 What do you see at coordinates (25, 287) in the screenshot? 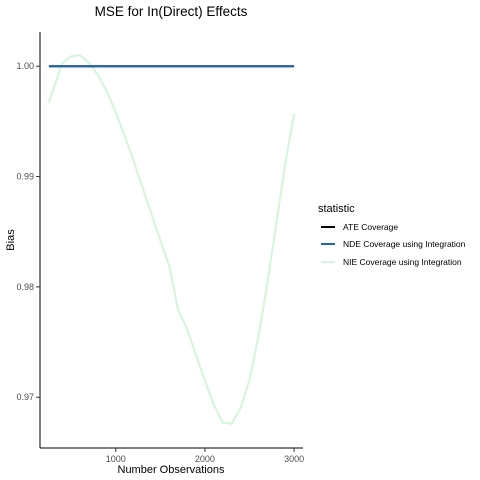
I see `y-tick-label: 0.98` at bounding box center [25, 287].